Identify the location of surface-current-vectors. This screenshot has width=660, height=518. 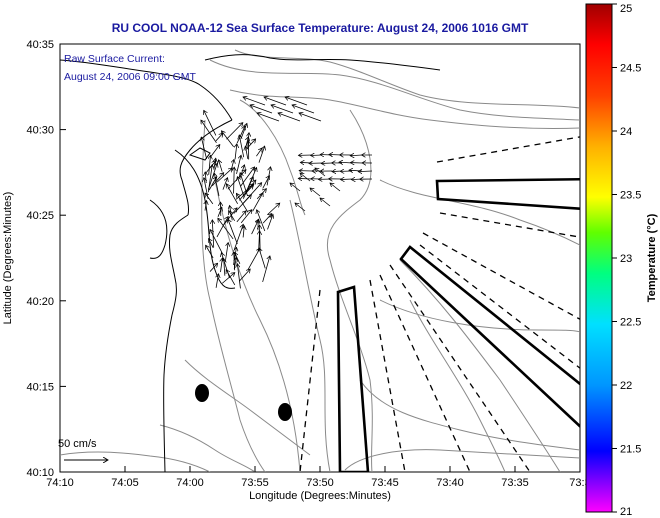
(287, 193).